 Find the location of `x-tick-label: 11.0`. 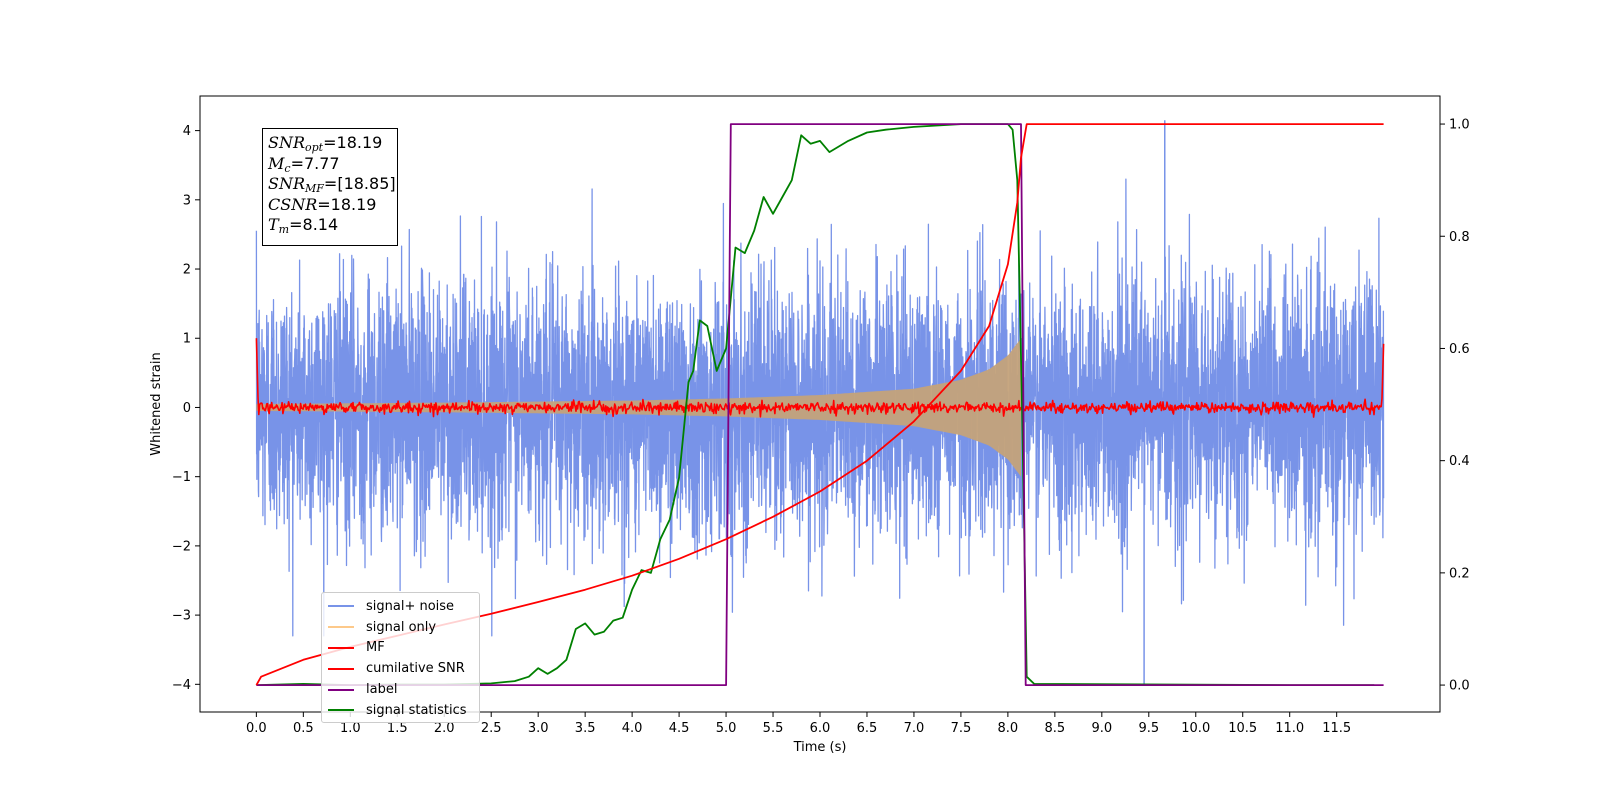

x-tick-label: 11.0 is located at coordinates (1289, 728).